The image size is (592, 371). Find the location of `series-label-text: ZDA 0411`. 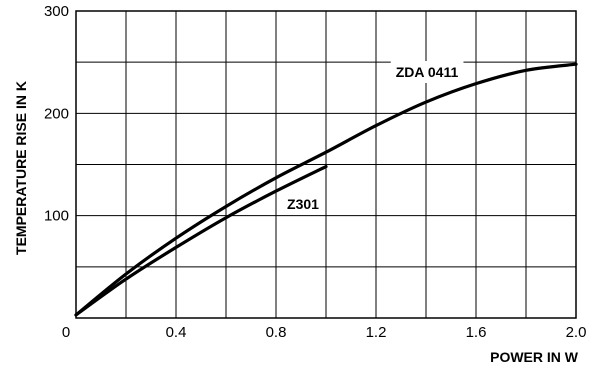

series-label-text: ZDA 0411 is located at coordinates (427, 72).